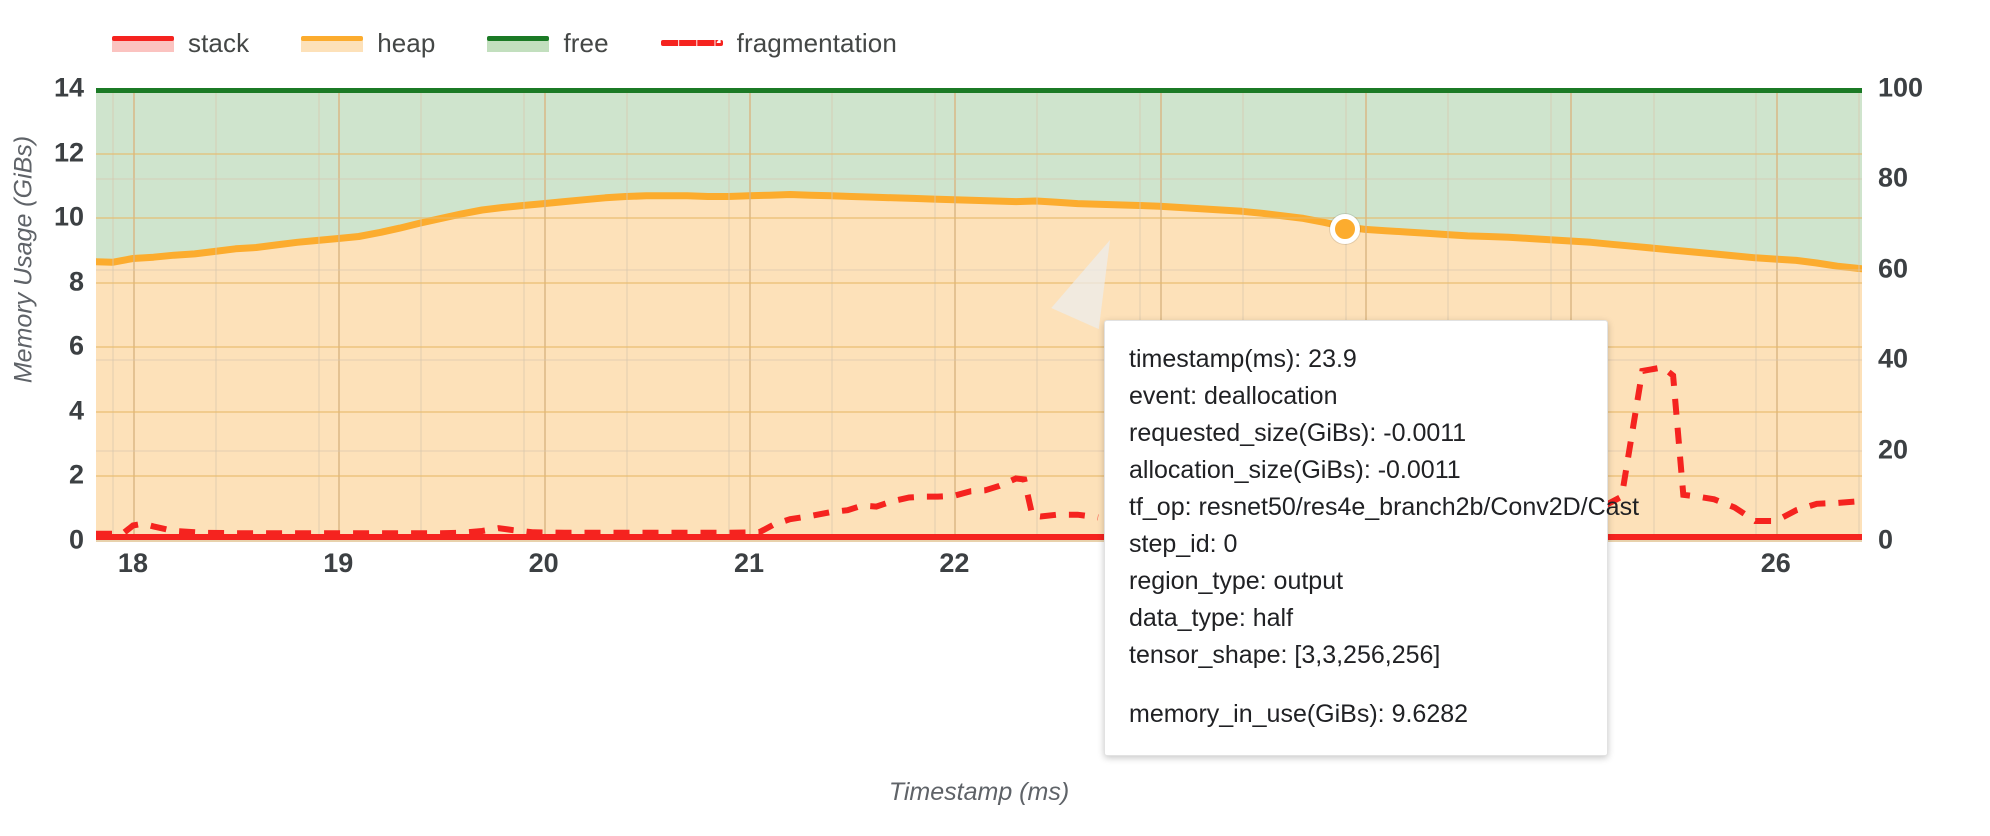 This screenshot has width=1990, height=836. I want to click on tooltip-line-5: step_id: 0, so click(1183, 544).